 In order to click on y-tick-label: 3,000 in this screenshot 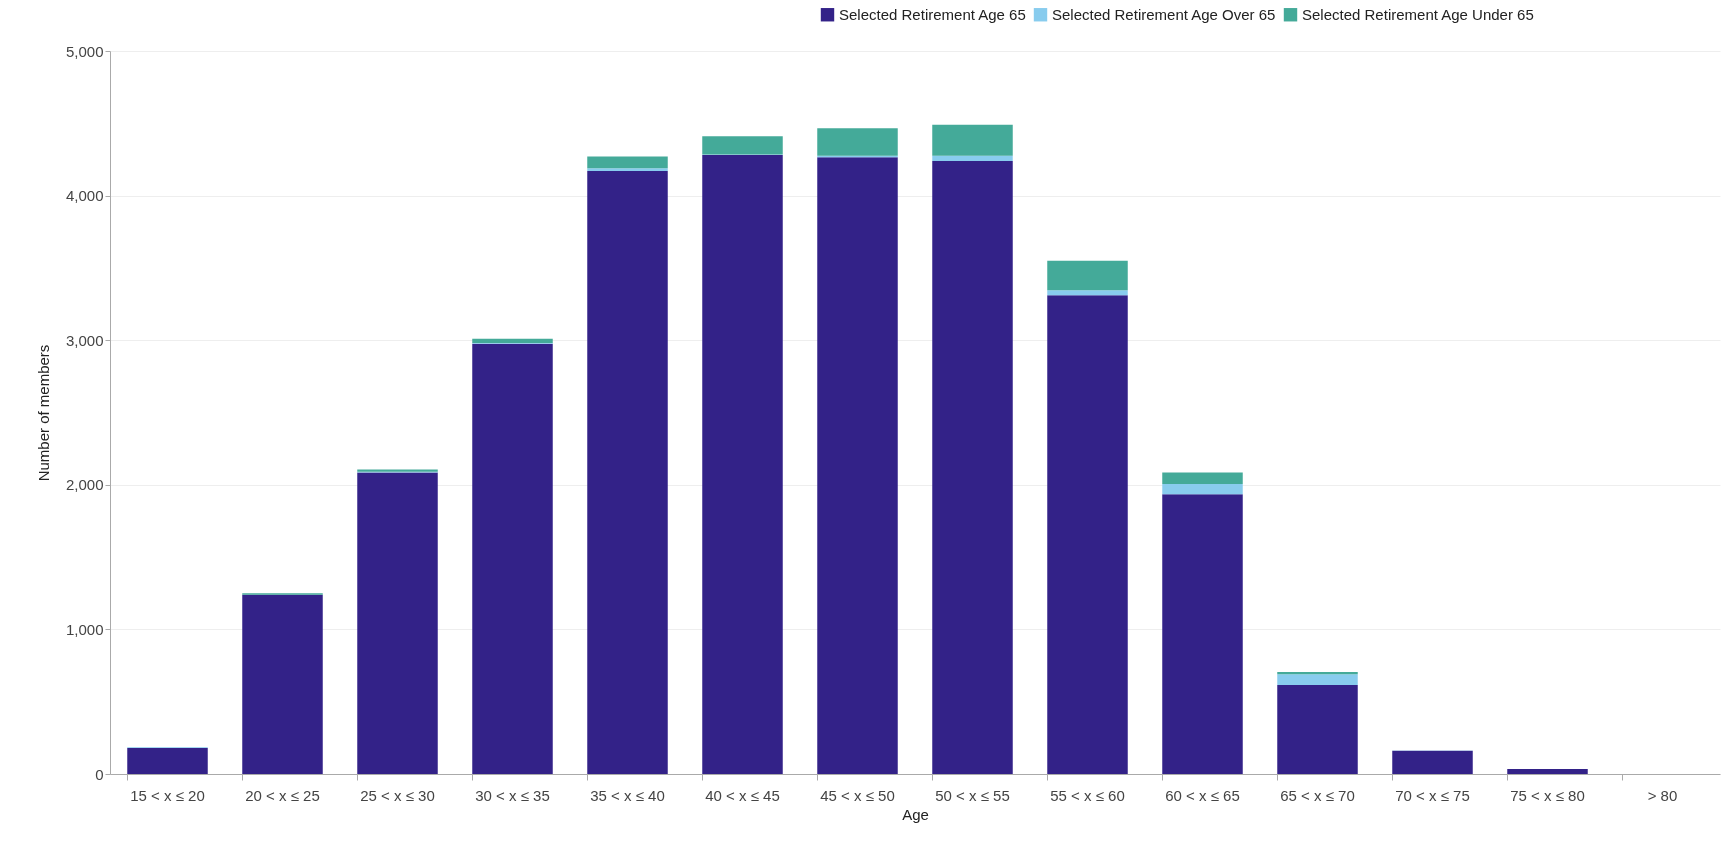, I will do `click(84, 340)`.